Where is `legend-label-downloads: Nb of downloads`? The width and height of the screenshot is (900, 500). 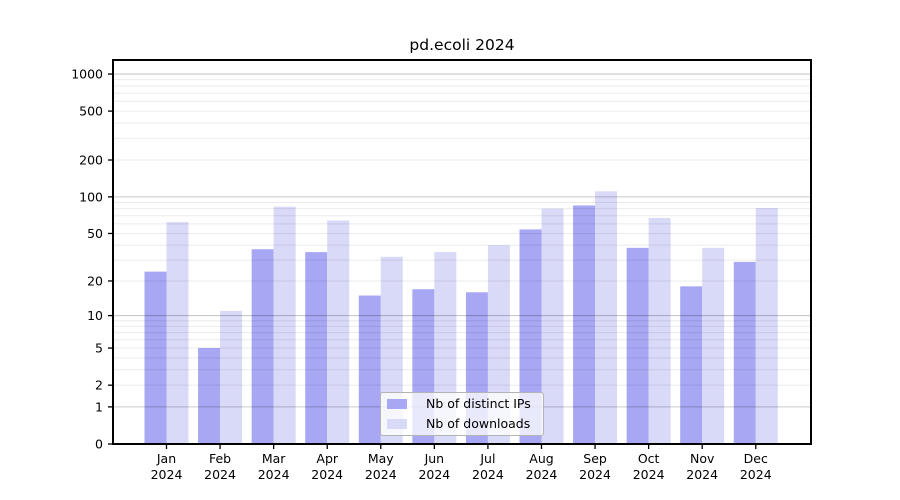 legend-label-downloads: Nb of downloads is located at coordinates (478, 423).